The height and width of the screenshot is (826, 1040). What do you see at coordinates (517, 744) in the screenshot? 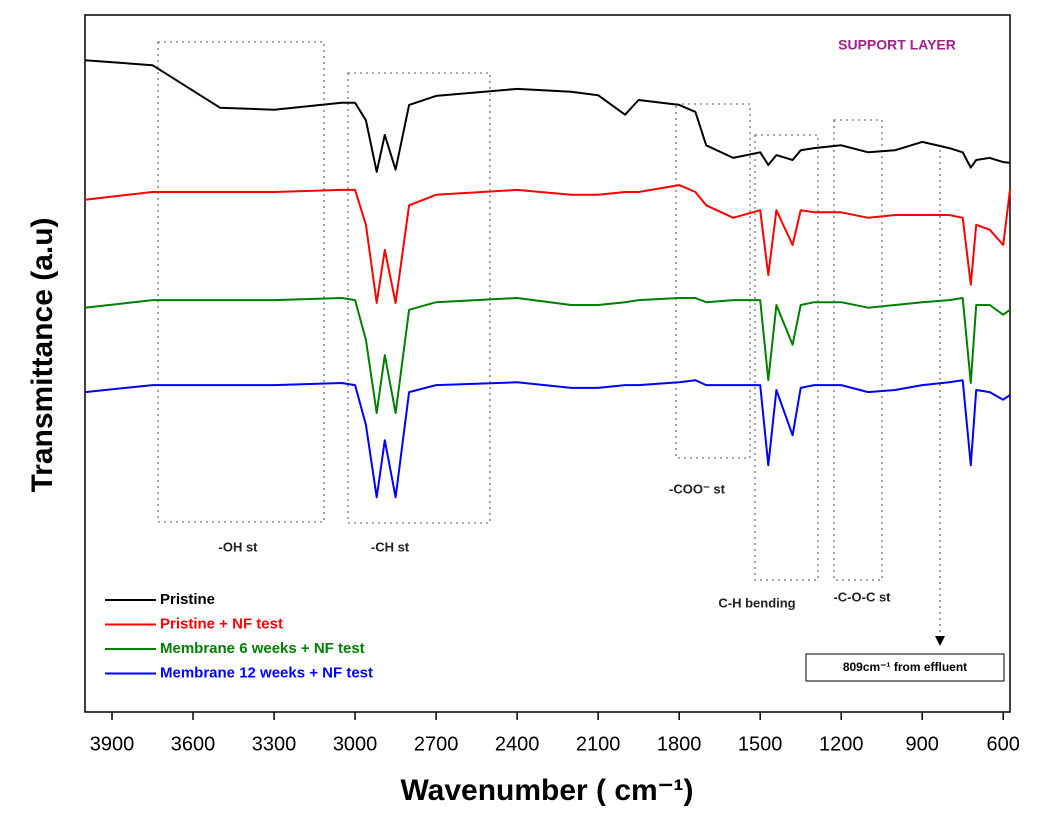
I see `x-tick-label: 2400` at bounding box center [517, 744].